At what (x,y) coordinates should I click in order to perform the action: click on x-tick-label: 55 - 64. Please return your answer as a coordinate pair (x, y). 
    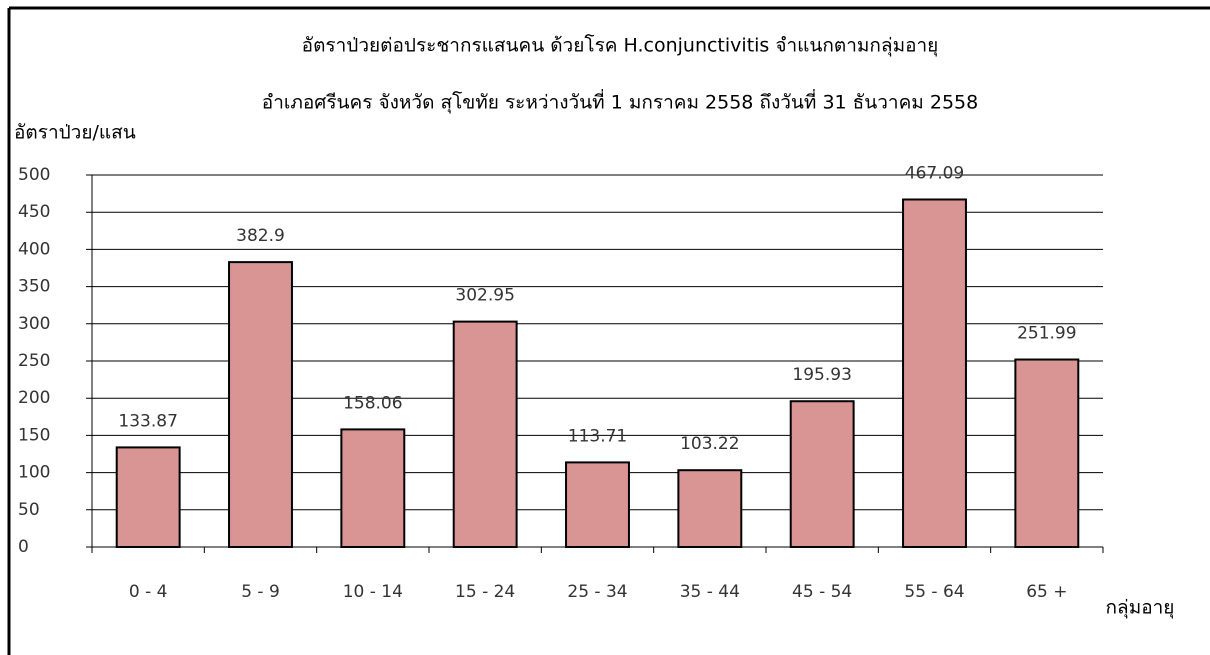
    Looking at the image, I should click on (934, 592).